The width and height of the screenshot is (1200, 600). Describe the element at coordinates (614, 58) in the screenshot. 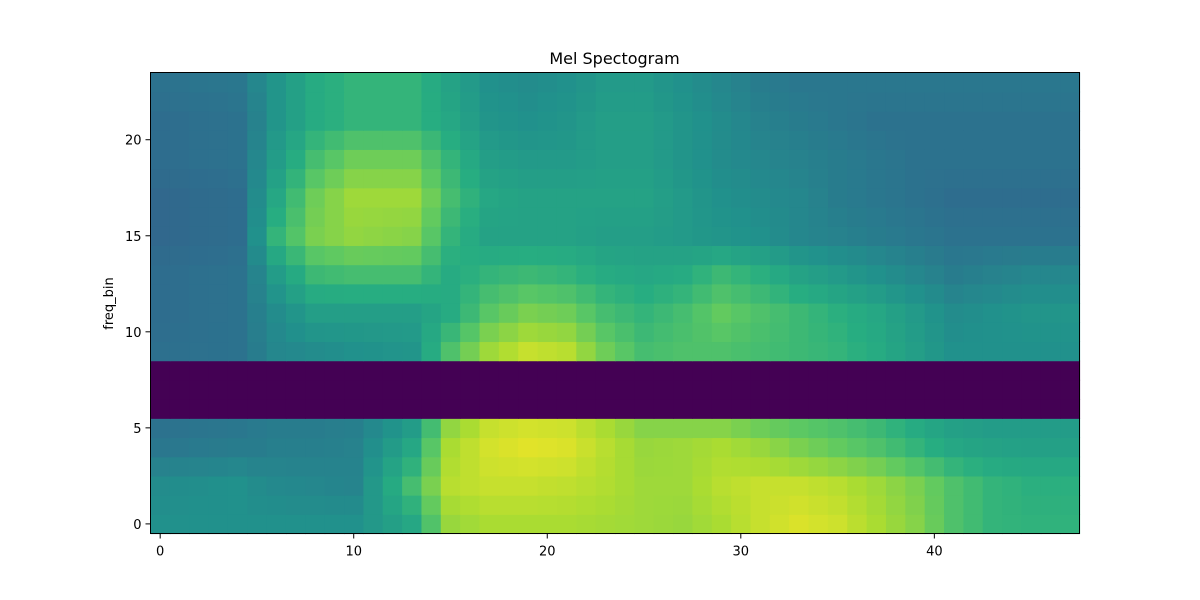

I see `chart-title: Mel Spectogram` at that location.